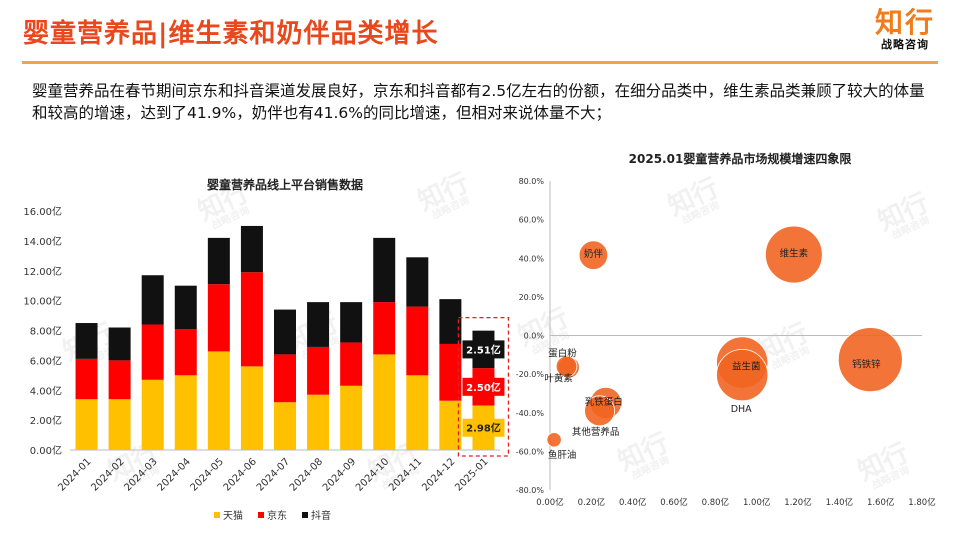 Image resolution: width=960 pixels, height=540 pixels. I want to click on bar-天猫-2024-12, so click(450, 425).